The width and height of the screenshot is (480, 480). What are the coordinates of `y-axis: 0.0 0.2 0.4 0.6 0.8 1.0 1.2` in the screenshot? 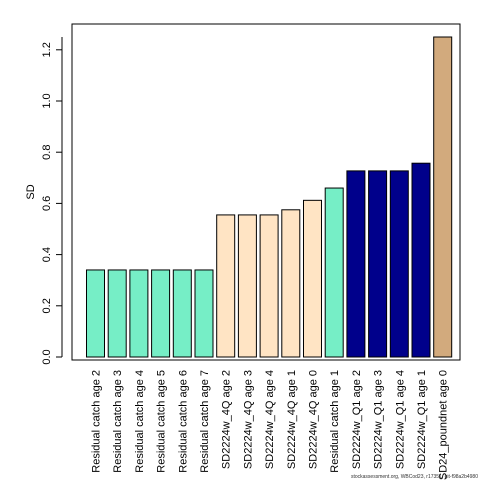 It's located at (52, 201).